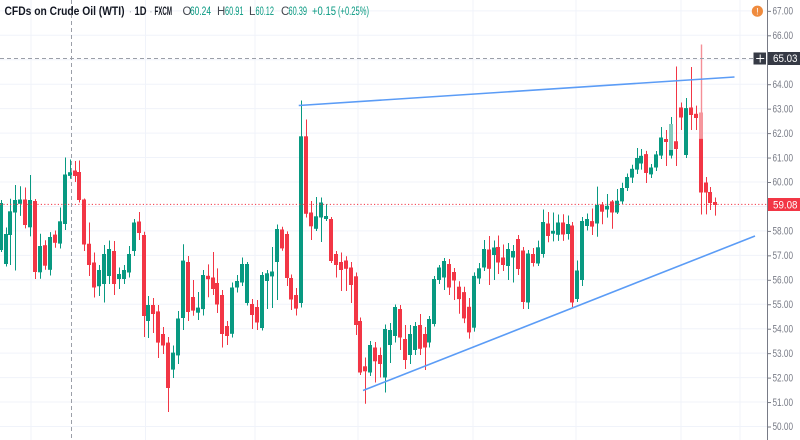 The image size is (800, 440). What do you see at coordinates (783, 305) in the screenshot?
I see `svg-text: 55.00` at bounding box center [783, 305].